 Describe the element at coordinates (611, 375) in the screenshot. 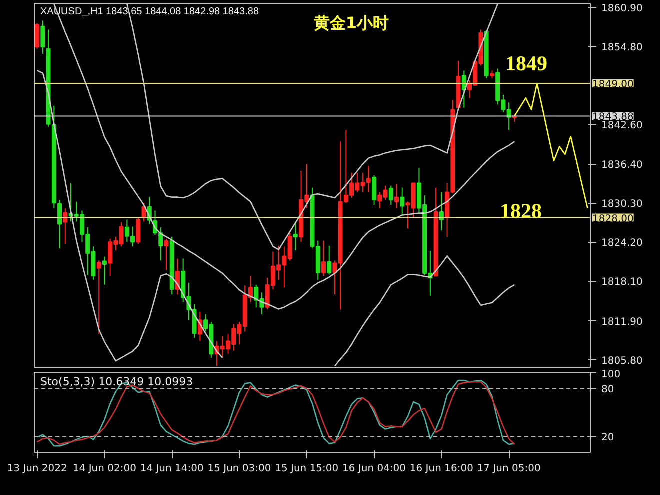

I see `y-tick-label: 100` at that location.